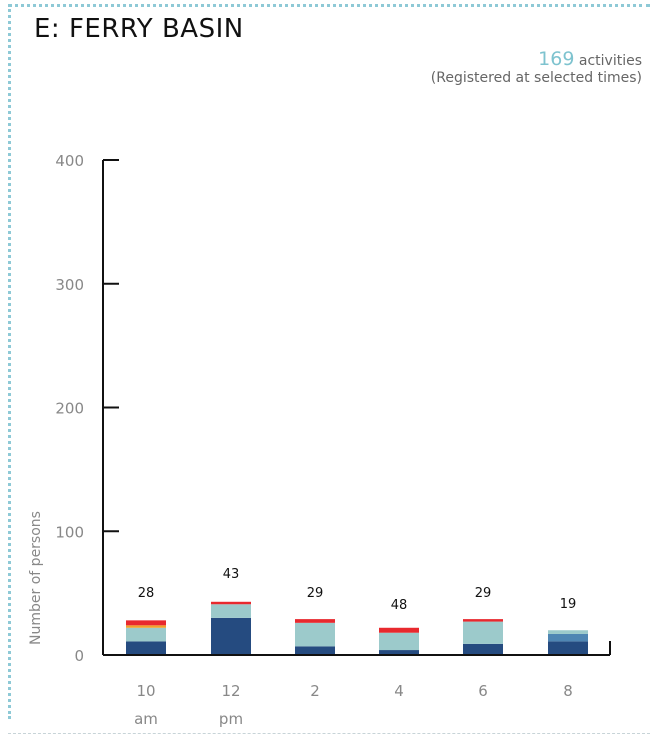  I want to click on x-tick-sublabel-am: am, so click(146, 719).